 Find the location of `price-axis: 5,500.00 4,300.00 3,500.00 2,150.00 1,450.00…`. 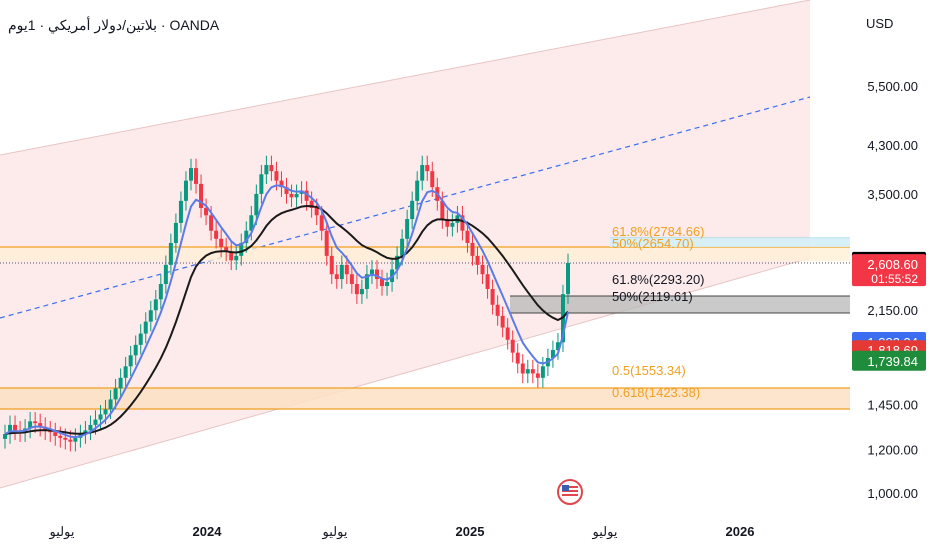

price-axis: 5,500.00 4,300.00 3,500.00 2,150.00 1,450.00… is located at coordinates (892, 290).